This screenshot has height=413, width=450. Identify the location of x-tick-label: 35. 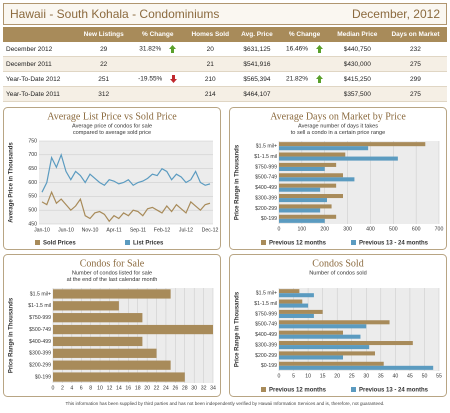
(381, 376).